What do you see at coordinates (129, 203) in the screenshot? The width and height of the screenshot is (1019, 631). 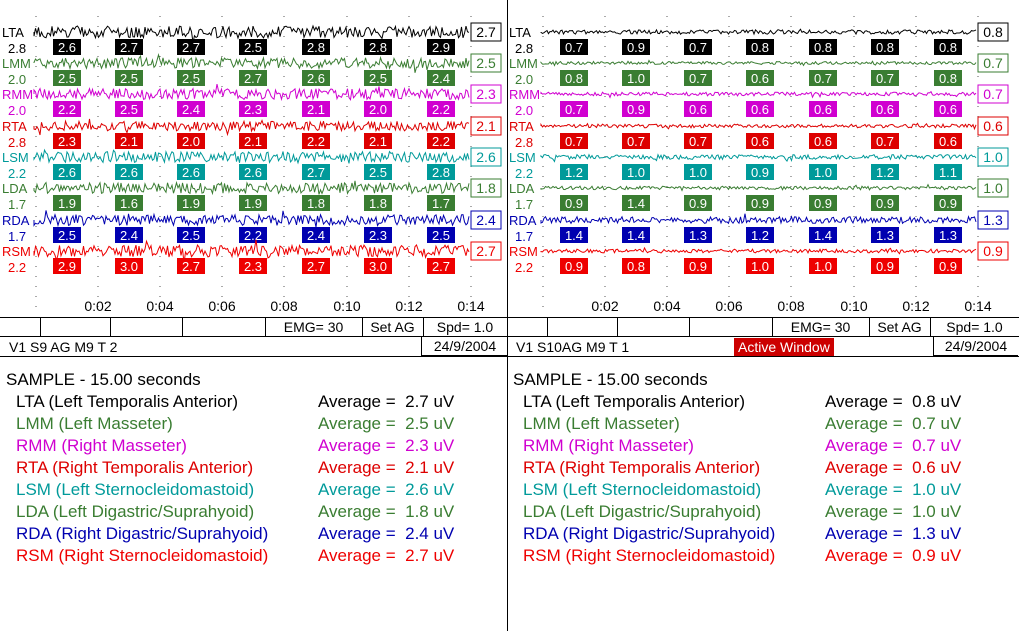 I see `window-value-box: 1.6` at bounding box center [129, 203].